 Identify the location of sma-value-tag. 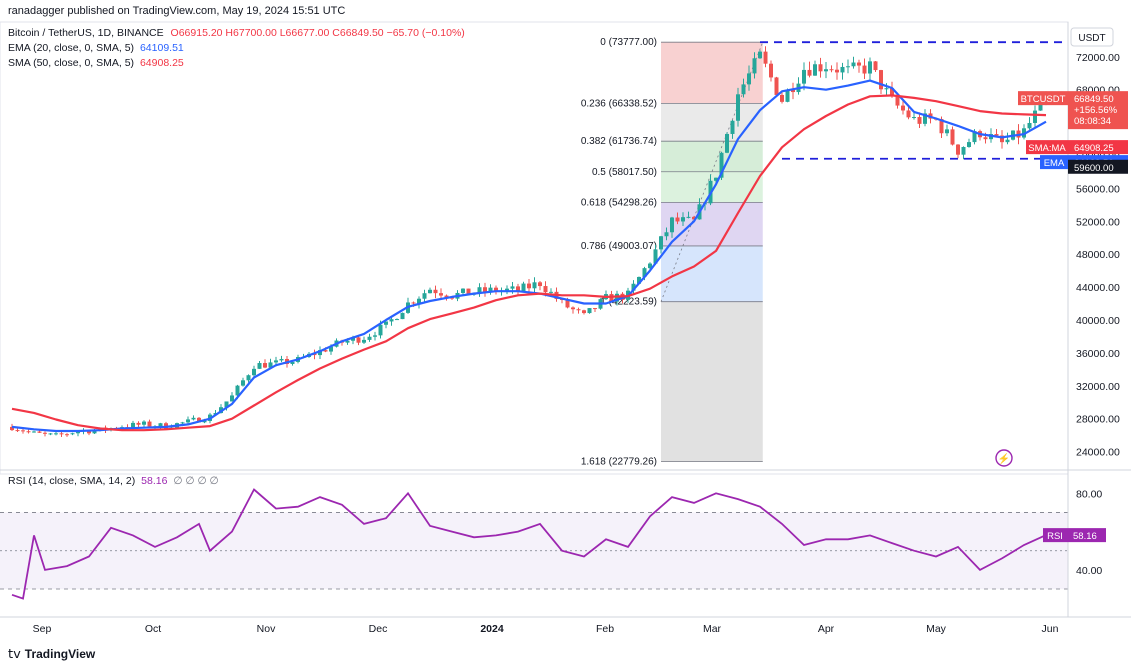
(1098, 147).